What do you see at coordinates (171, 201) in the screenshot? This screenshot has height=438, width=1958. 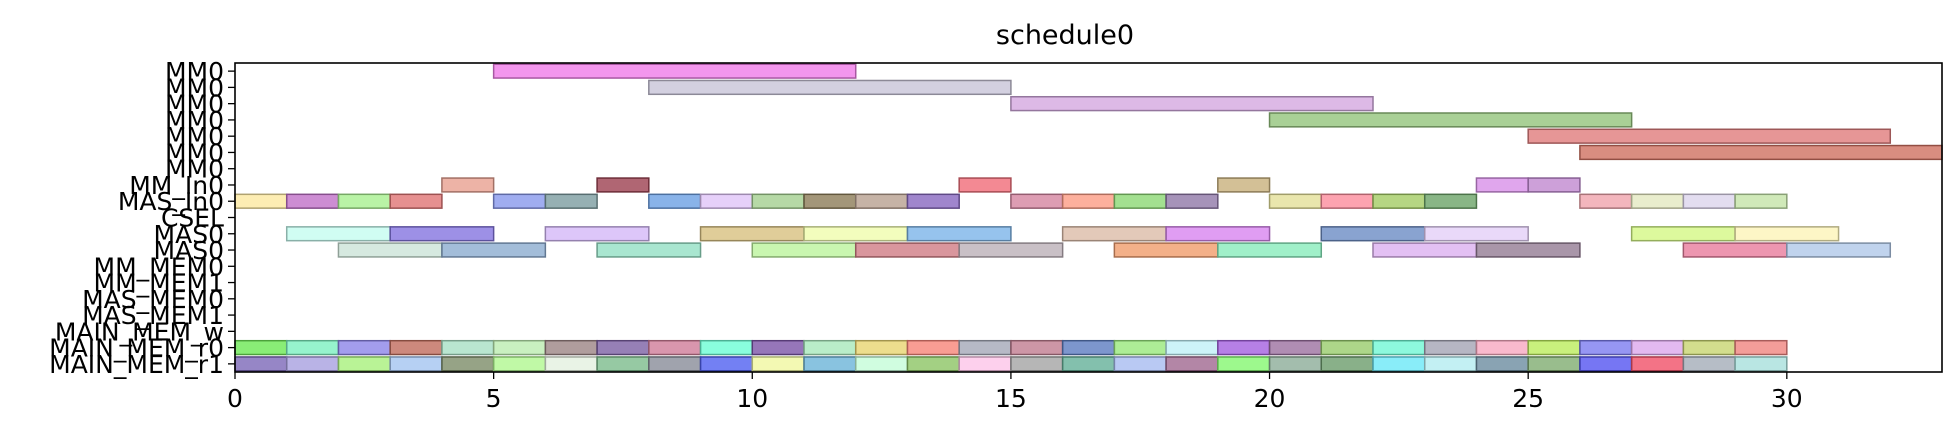 I see `y-tick-label: MAS_In0` at bounding box center [171, 201].